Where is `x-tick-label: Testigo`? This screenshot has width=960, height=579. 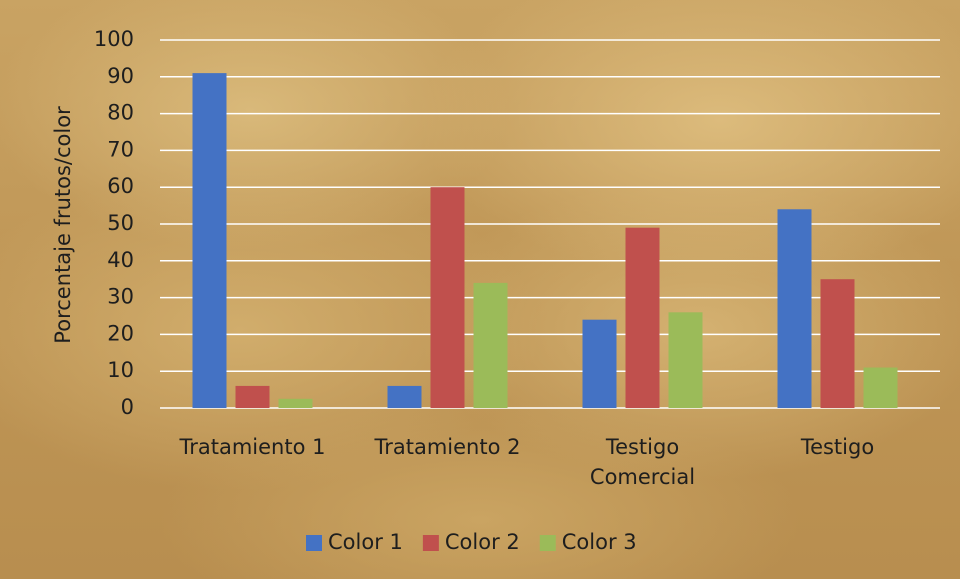
x-tick-label: Testigo is located at coordinates (837, 447).